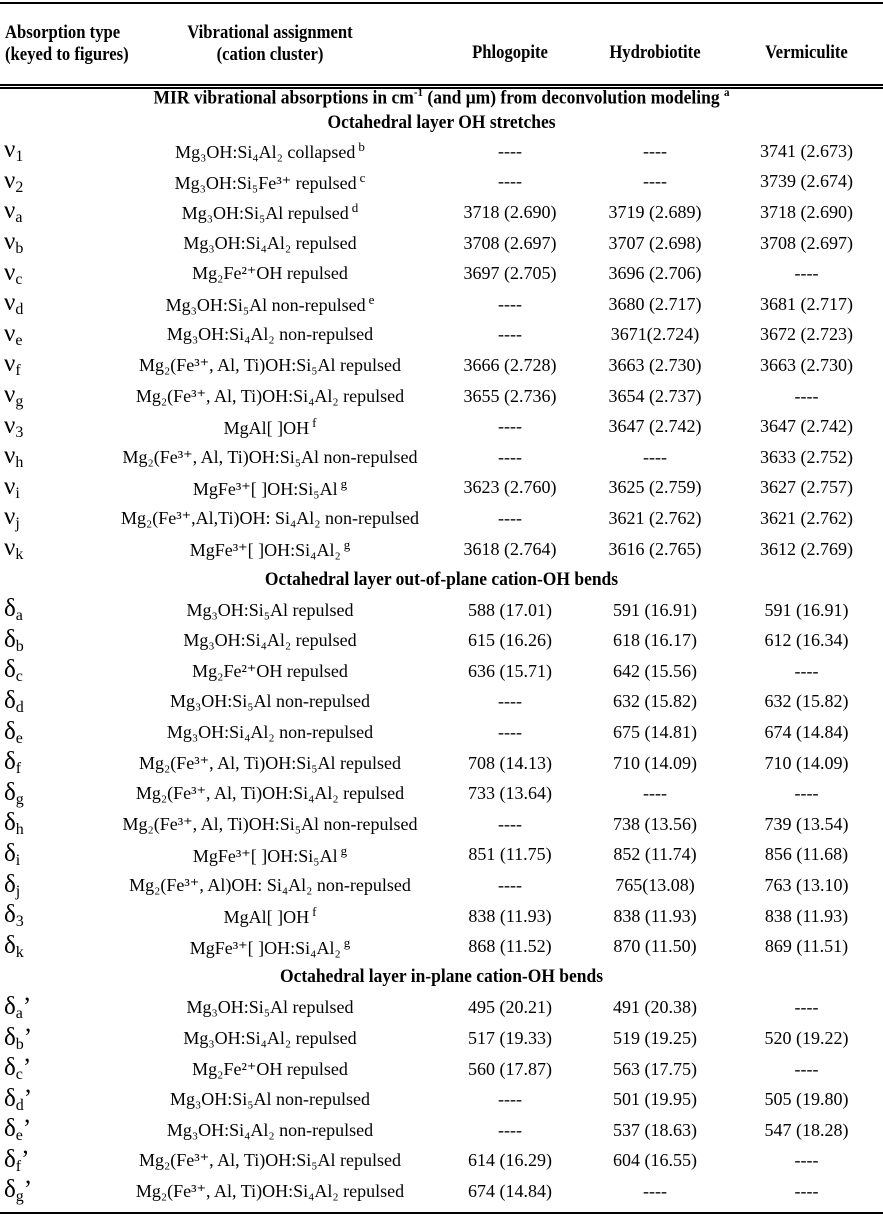 The width and height of the screenshot is (883, 1217). What do you see at coordinates (50, 1161) in the screenshot?
I see `absorption-type: δf’` at bounding box center [50, 1161].